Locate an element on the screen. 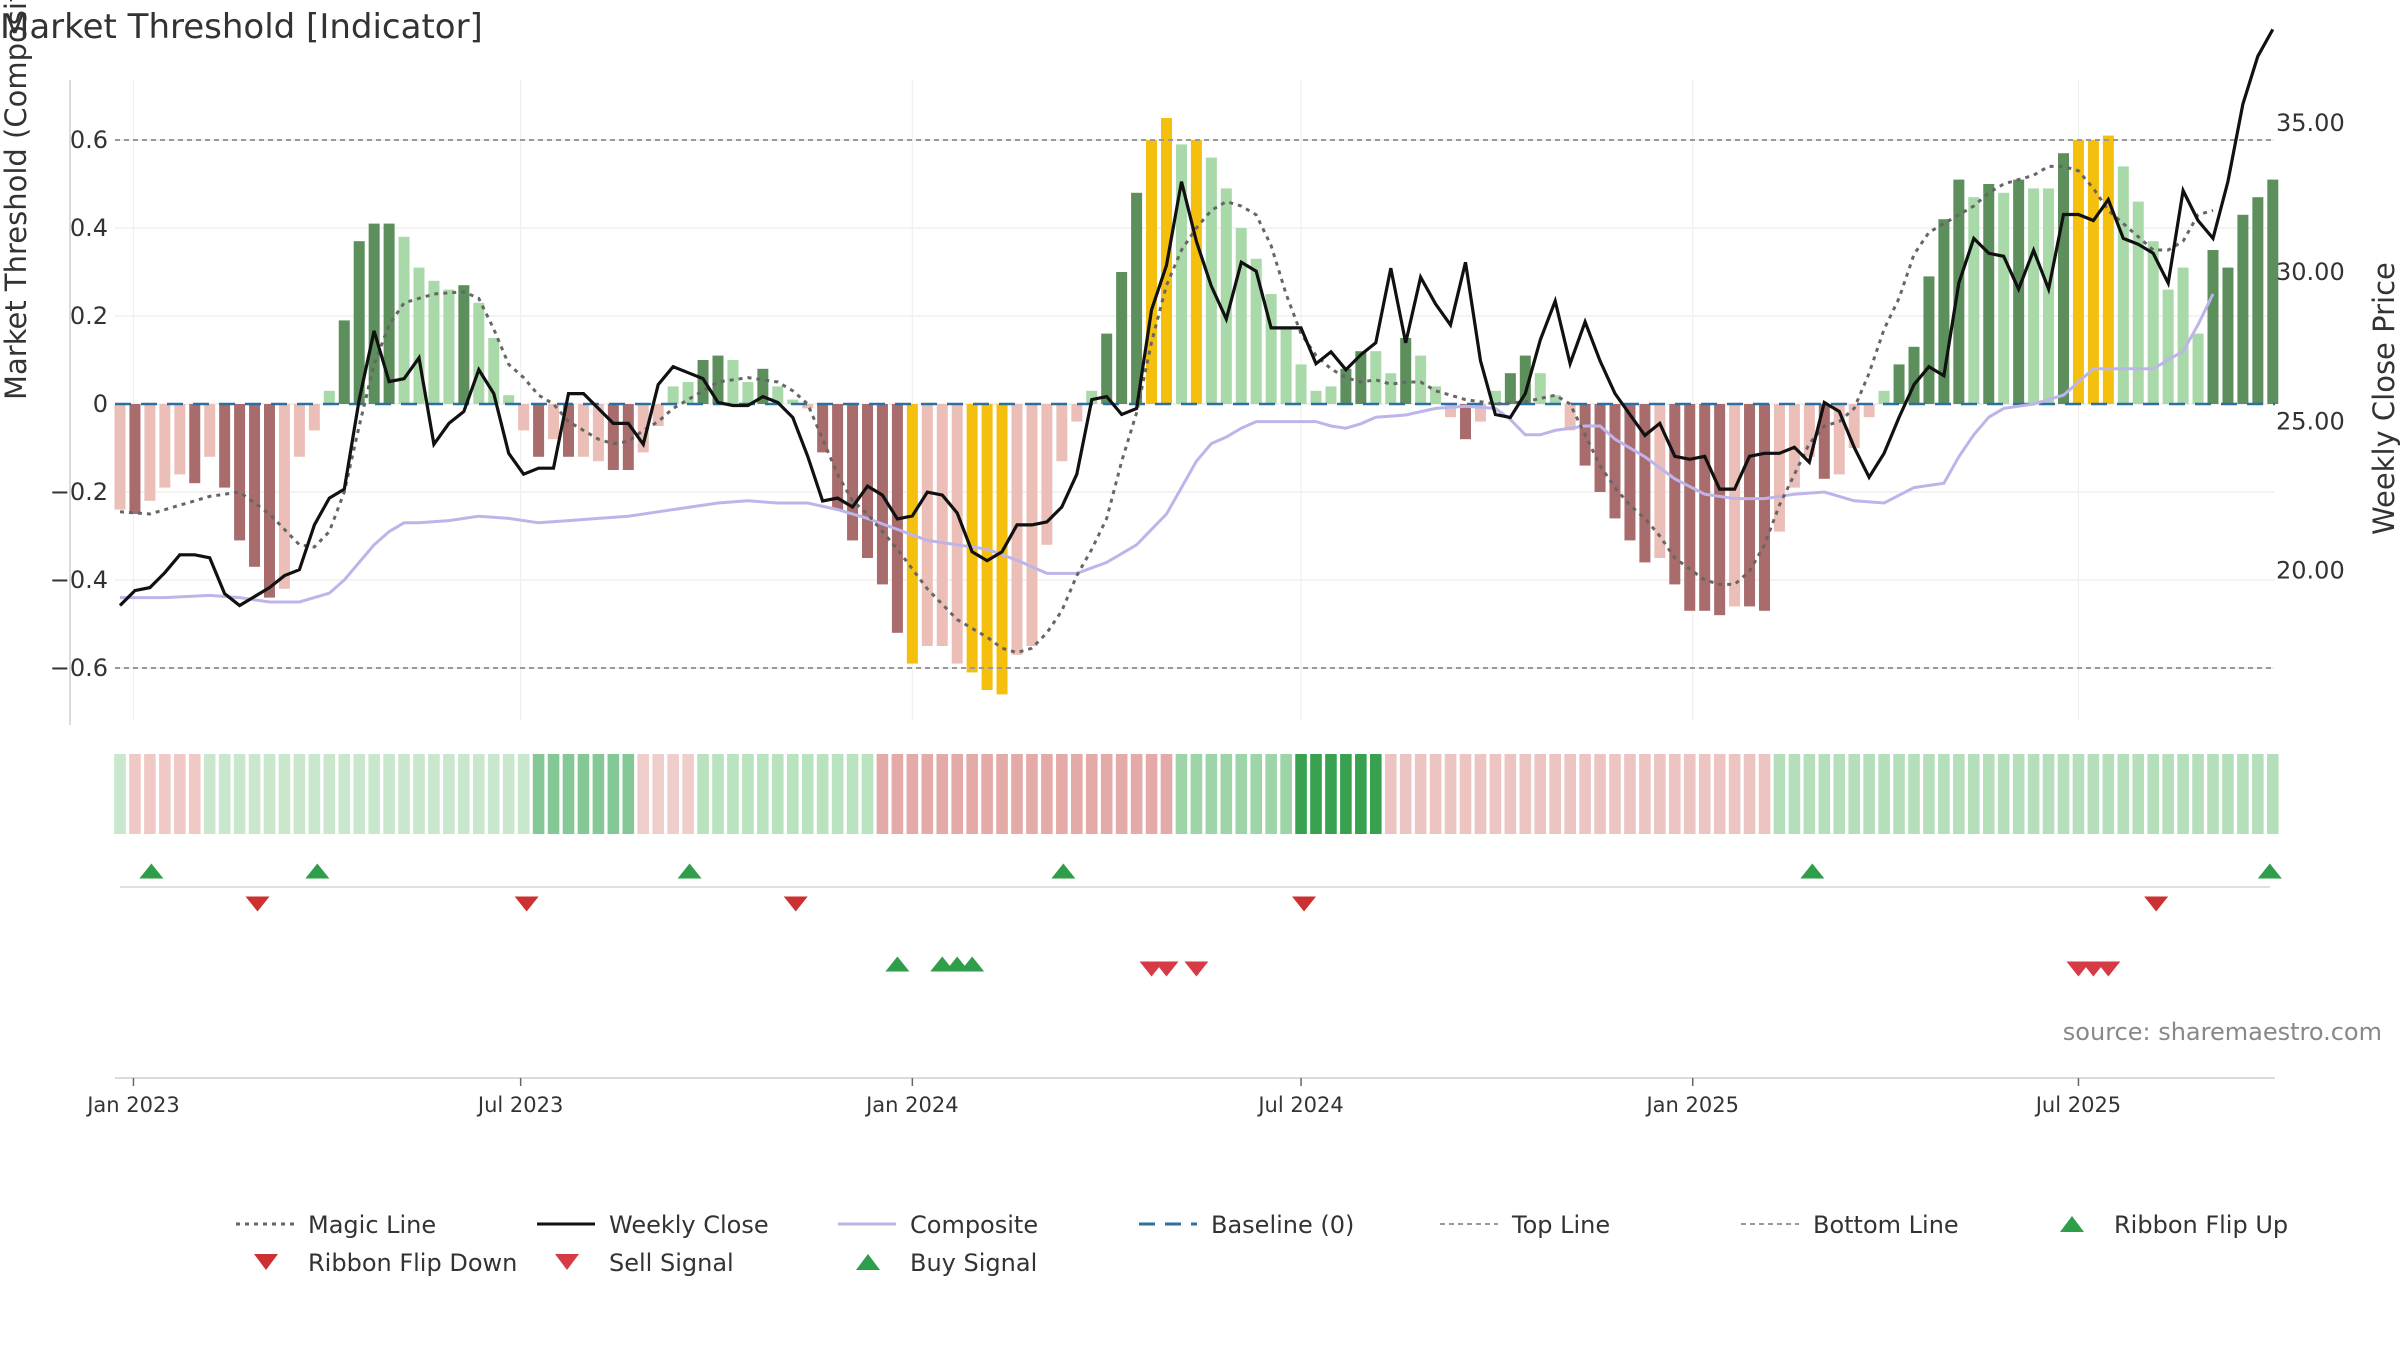 This screenshot has width=2400, height=1350. legend-item: Ribbon Flip Down is located at coordinates (385, 1263).